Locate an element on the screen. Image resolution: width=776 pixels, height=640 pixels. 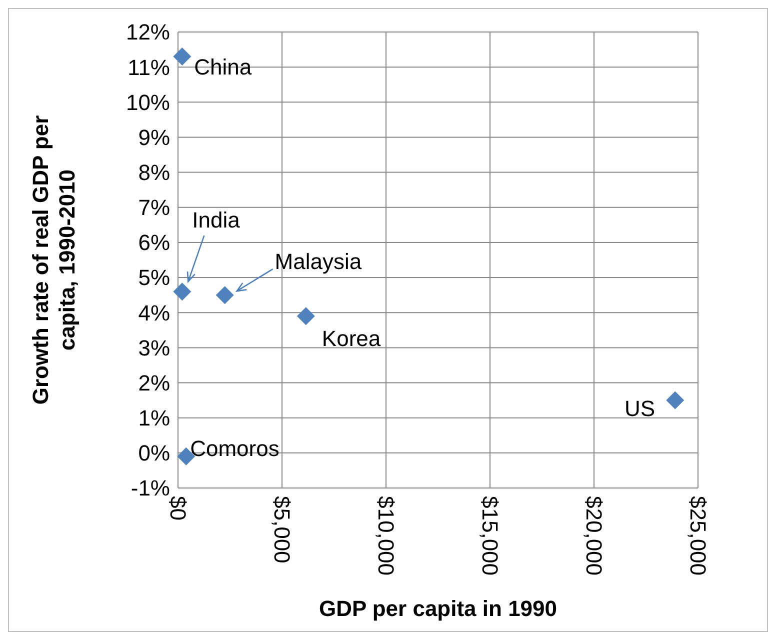
y-tick-label: 1% is located at coordinates (154, 418).